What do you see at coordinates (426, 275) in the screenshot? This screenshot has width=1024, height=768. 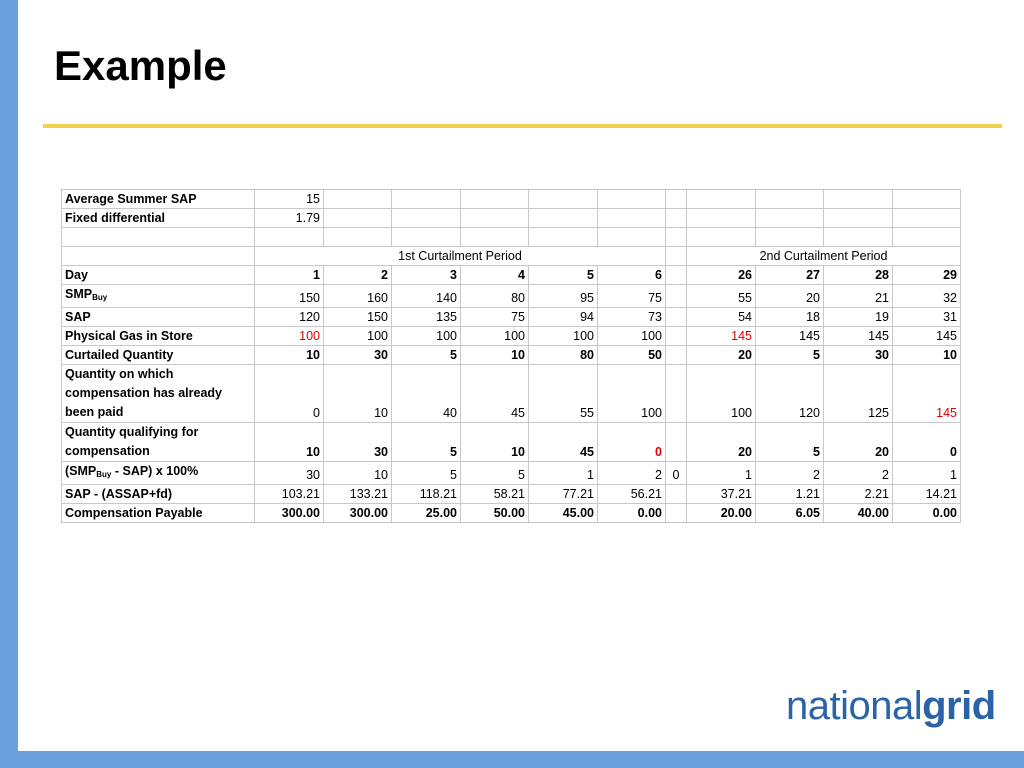 I see `cell: 3` at bounding box center [426, 275].